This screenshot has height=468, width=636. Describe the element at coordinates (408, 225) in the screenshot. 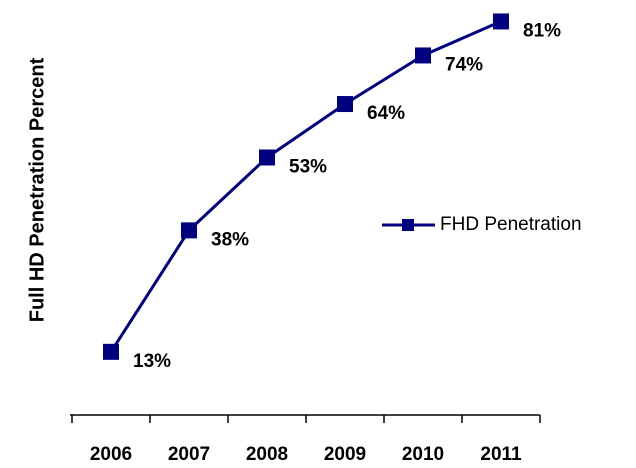

I see `legend-marker` at that location.